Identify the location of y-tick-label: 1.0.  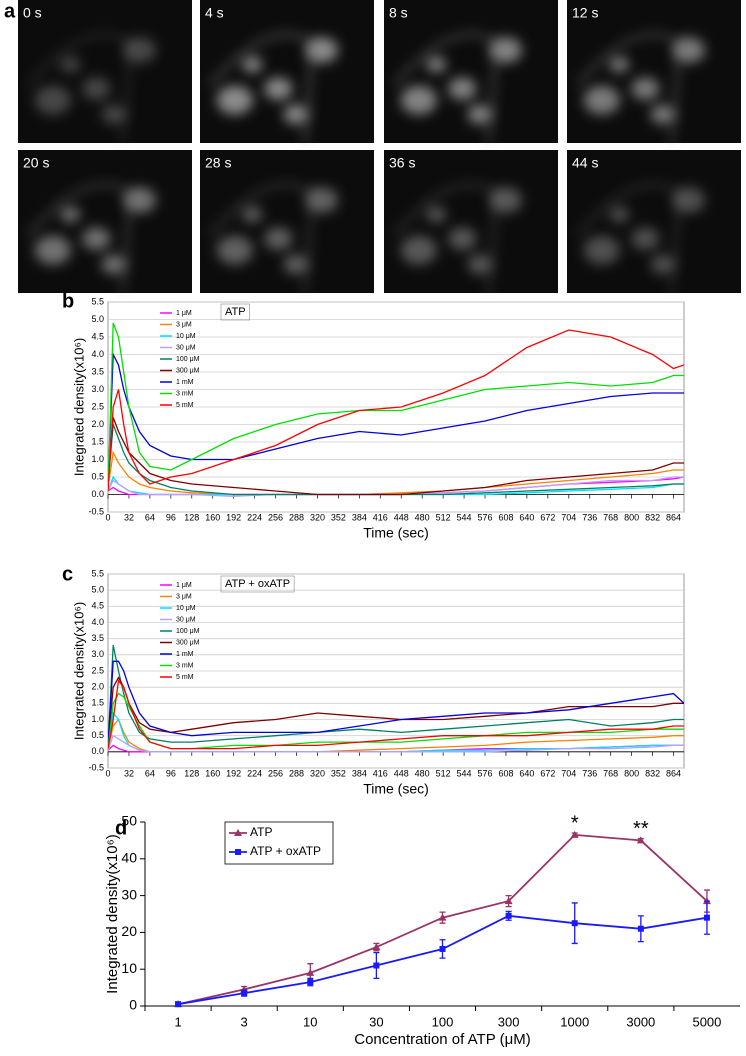
(97, 459).